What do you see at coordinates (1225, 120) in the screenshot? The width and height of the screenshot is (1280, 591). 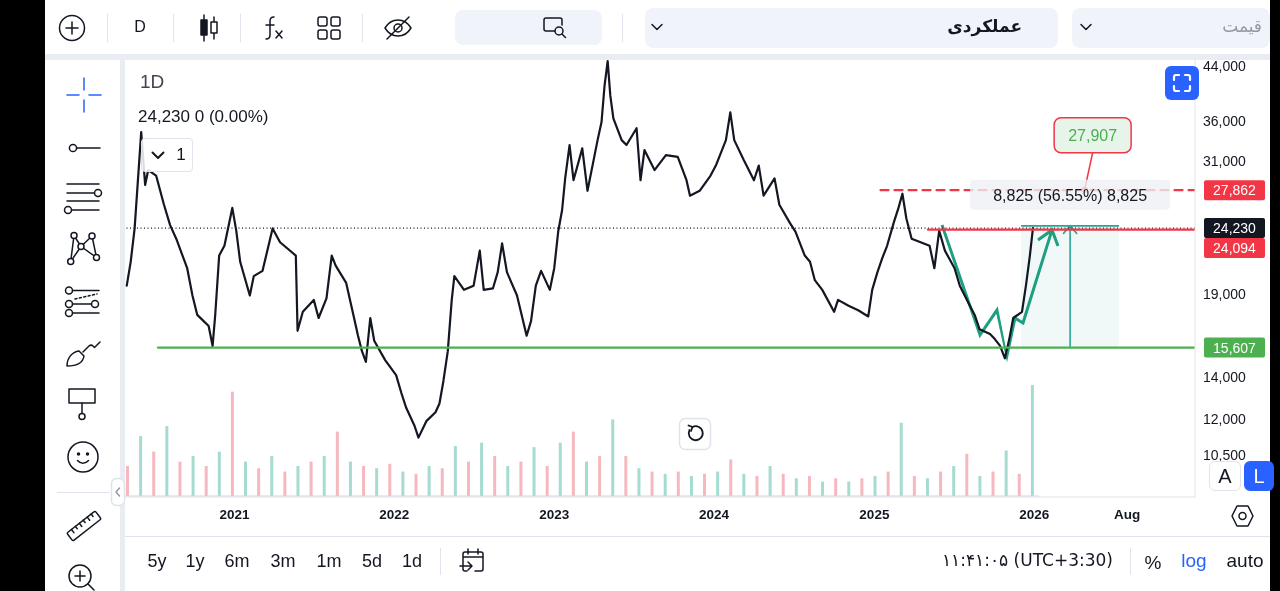 I see `y-tick-label: 36,000` at bounding box center [1225, 120].